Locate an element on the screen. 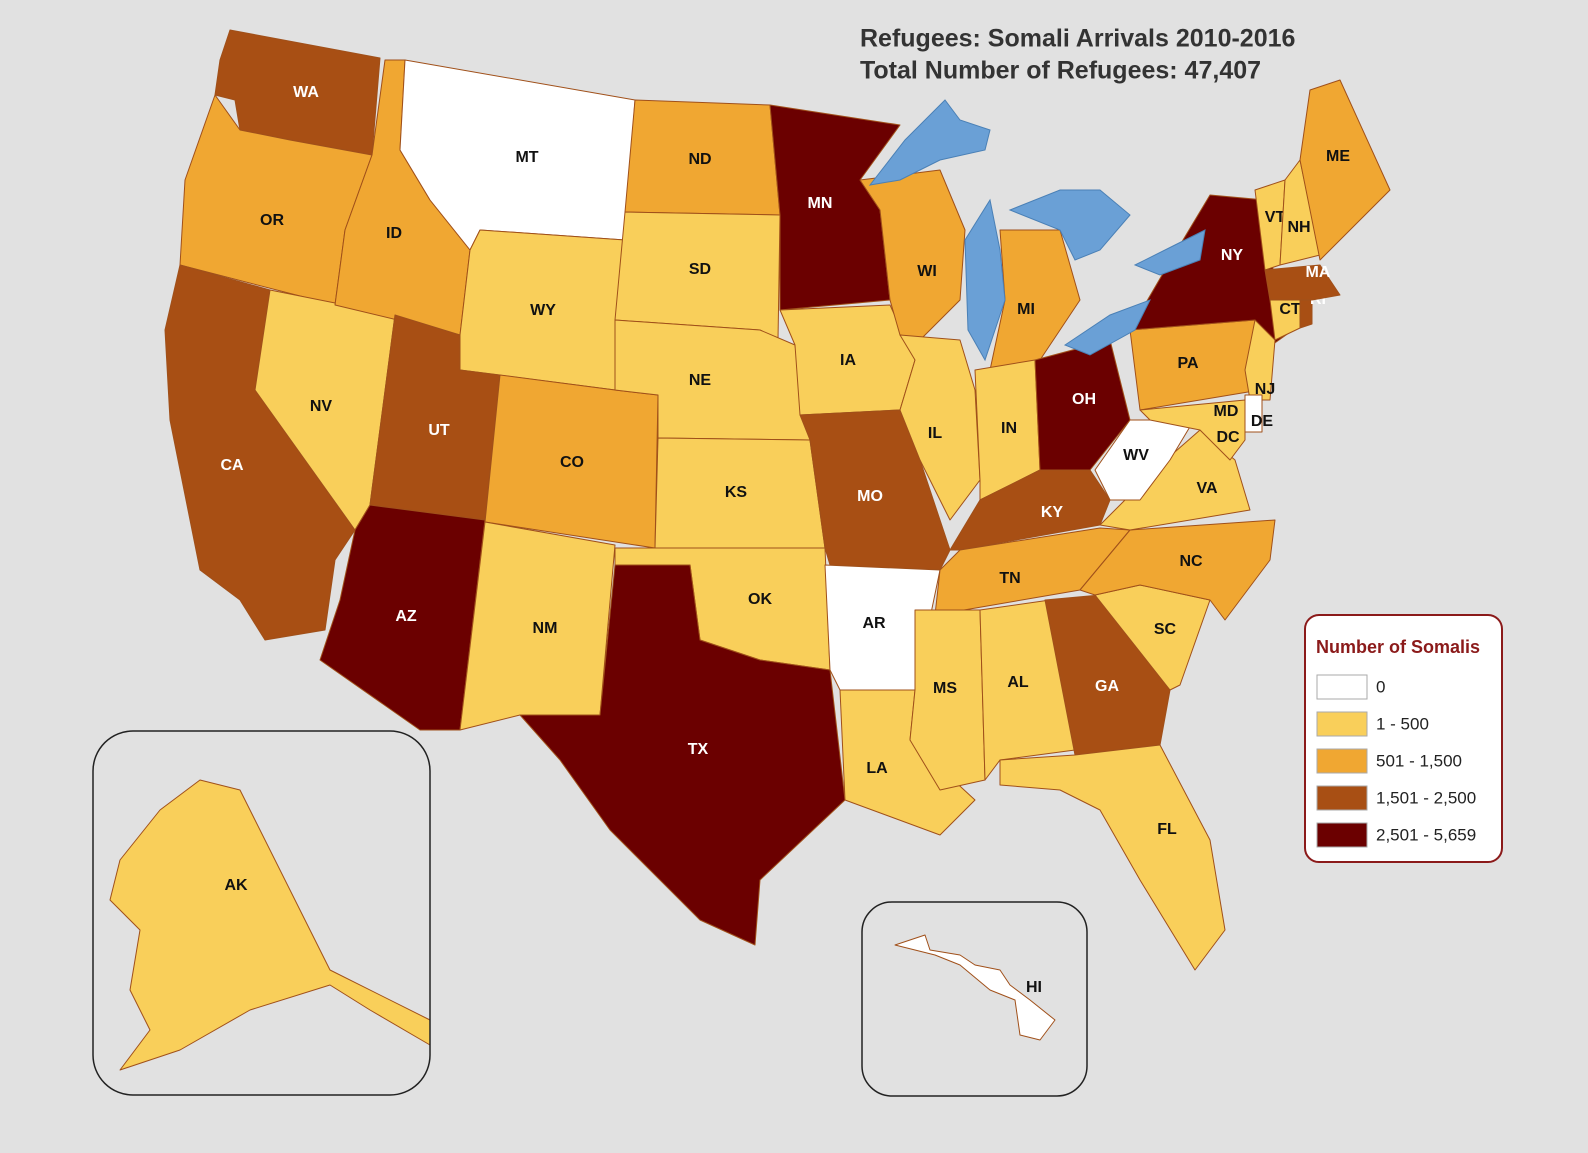 This screenshot has height=1153, width=1588. state-label: NM is located at coordinates (545, 628).